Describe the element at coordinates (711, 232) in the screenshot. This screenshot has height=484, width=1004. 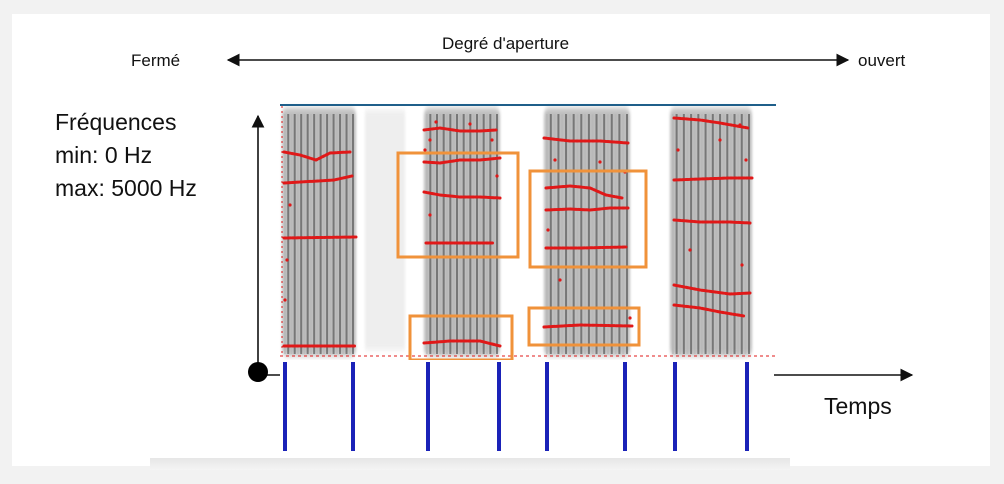
I see `band-a` at that location.